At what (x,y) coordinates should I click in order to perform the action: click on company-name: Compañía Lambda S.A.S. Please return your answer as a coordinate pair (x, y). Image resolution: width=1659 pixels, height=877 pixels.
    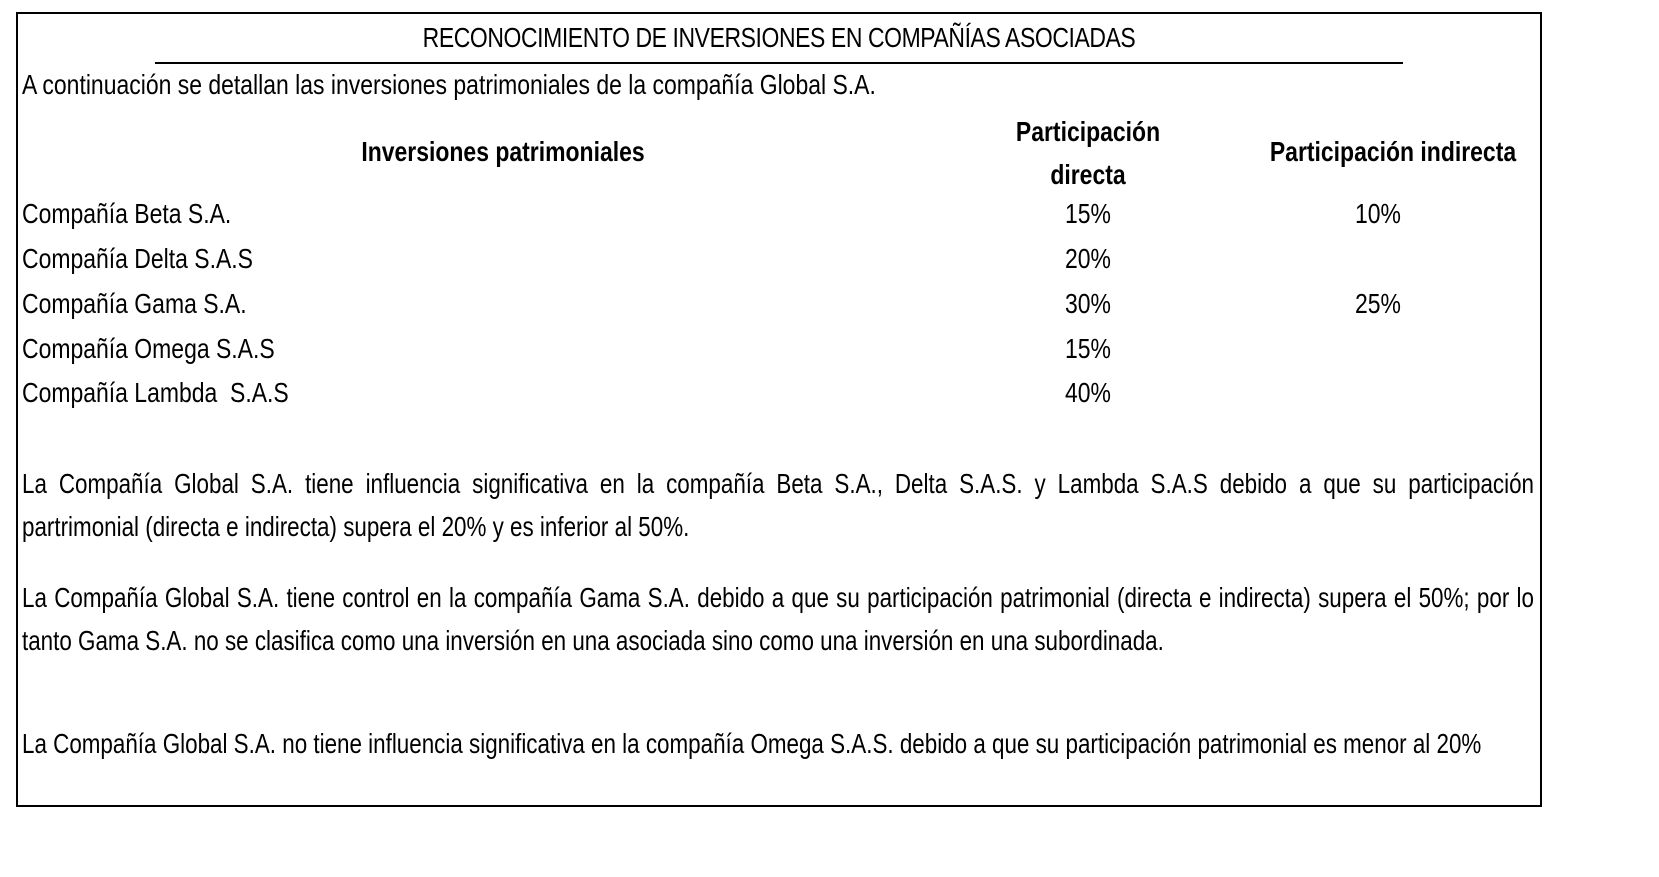
    Looking at the image, I should click on (155, 392).